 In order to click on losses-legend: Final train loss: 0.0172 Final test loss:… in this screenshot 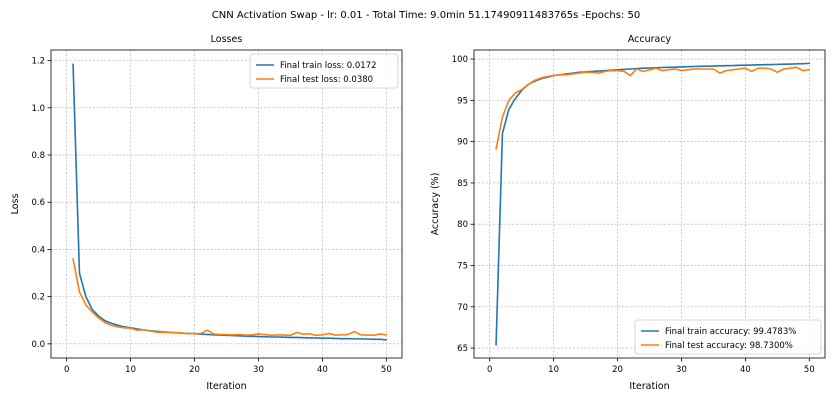, I will do `click(324, 71)`.